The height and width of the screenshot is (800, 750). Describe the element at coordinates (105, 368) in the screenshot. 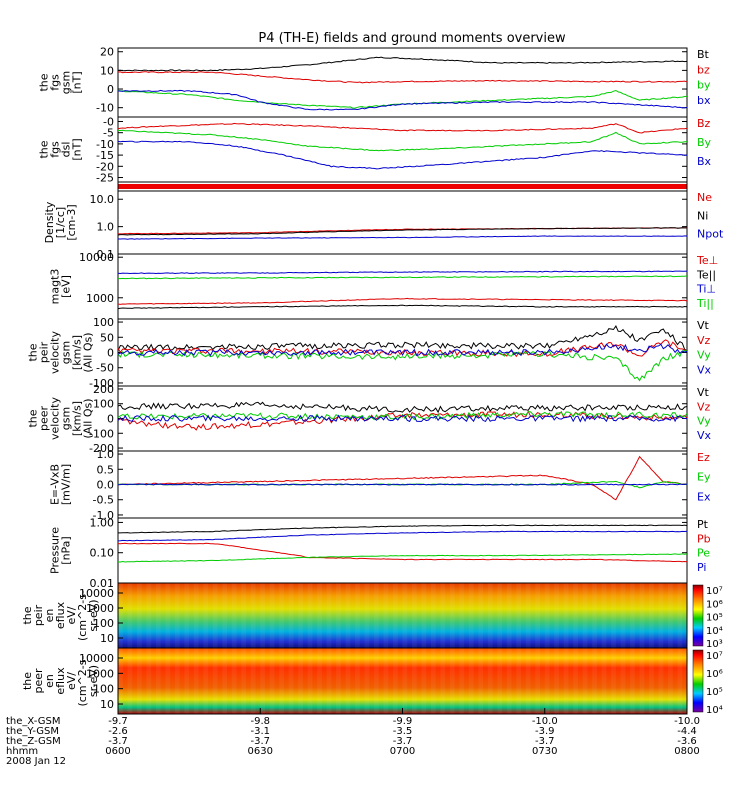

I see `y-tick-label: -50` at that location.